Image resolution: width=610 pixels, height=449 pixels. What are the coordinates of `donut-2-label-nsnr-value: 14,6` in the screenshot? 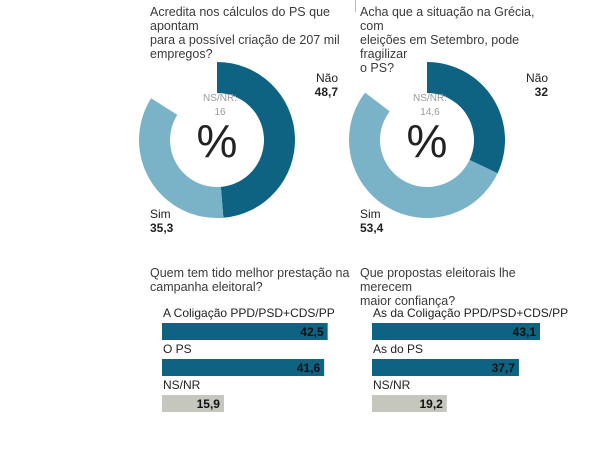 It's located at (430, 112).